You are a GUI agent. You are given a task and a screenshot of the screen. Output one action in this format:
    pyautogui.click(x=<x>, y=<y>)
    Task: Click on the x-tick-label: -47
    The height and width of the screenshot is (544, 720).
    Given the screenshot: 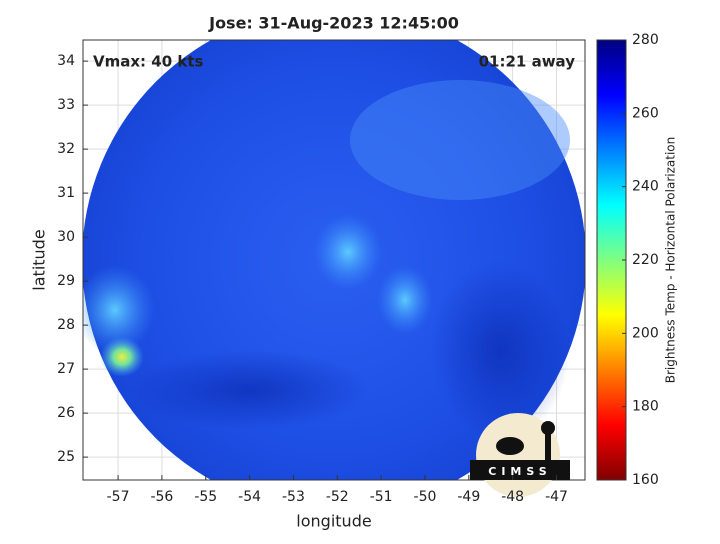 What is the action you would take?
    pyautogui.click(x=556, y=497)
    